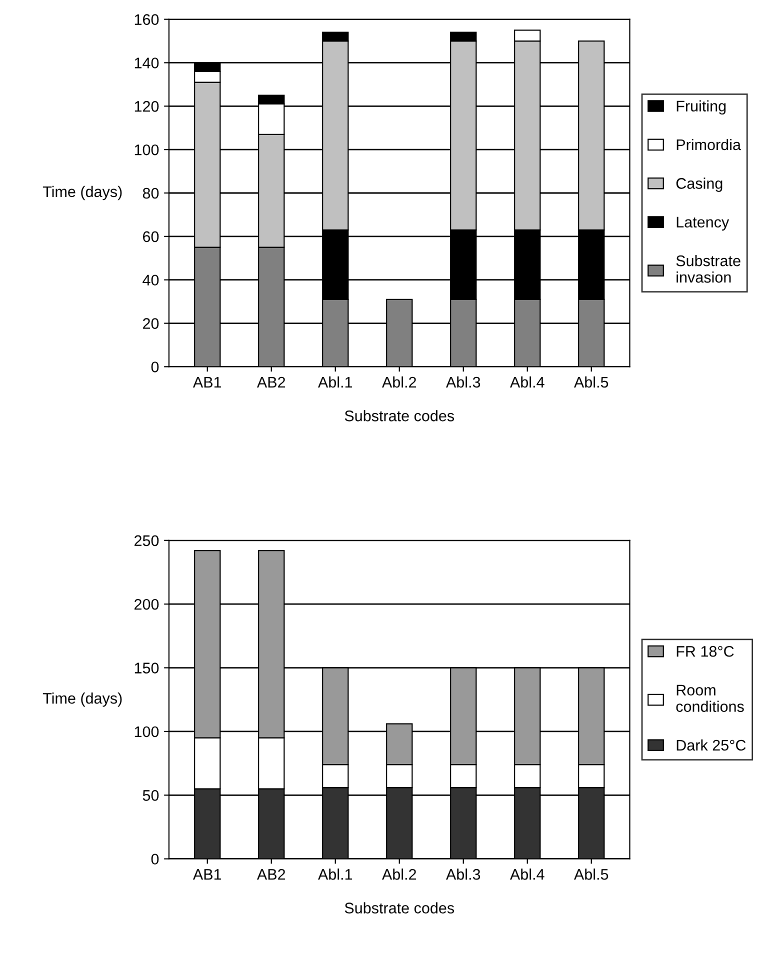 This screenshot has height=965, width=768. What do you see at coordinates (708, 144) in the screenshot?
I see `legend-label: Primordia` at bounding box center [708, 144].